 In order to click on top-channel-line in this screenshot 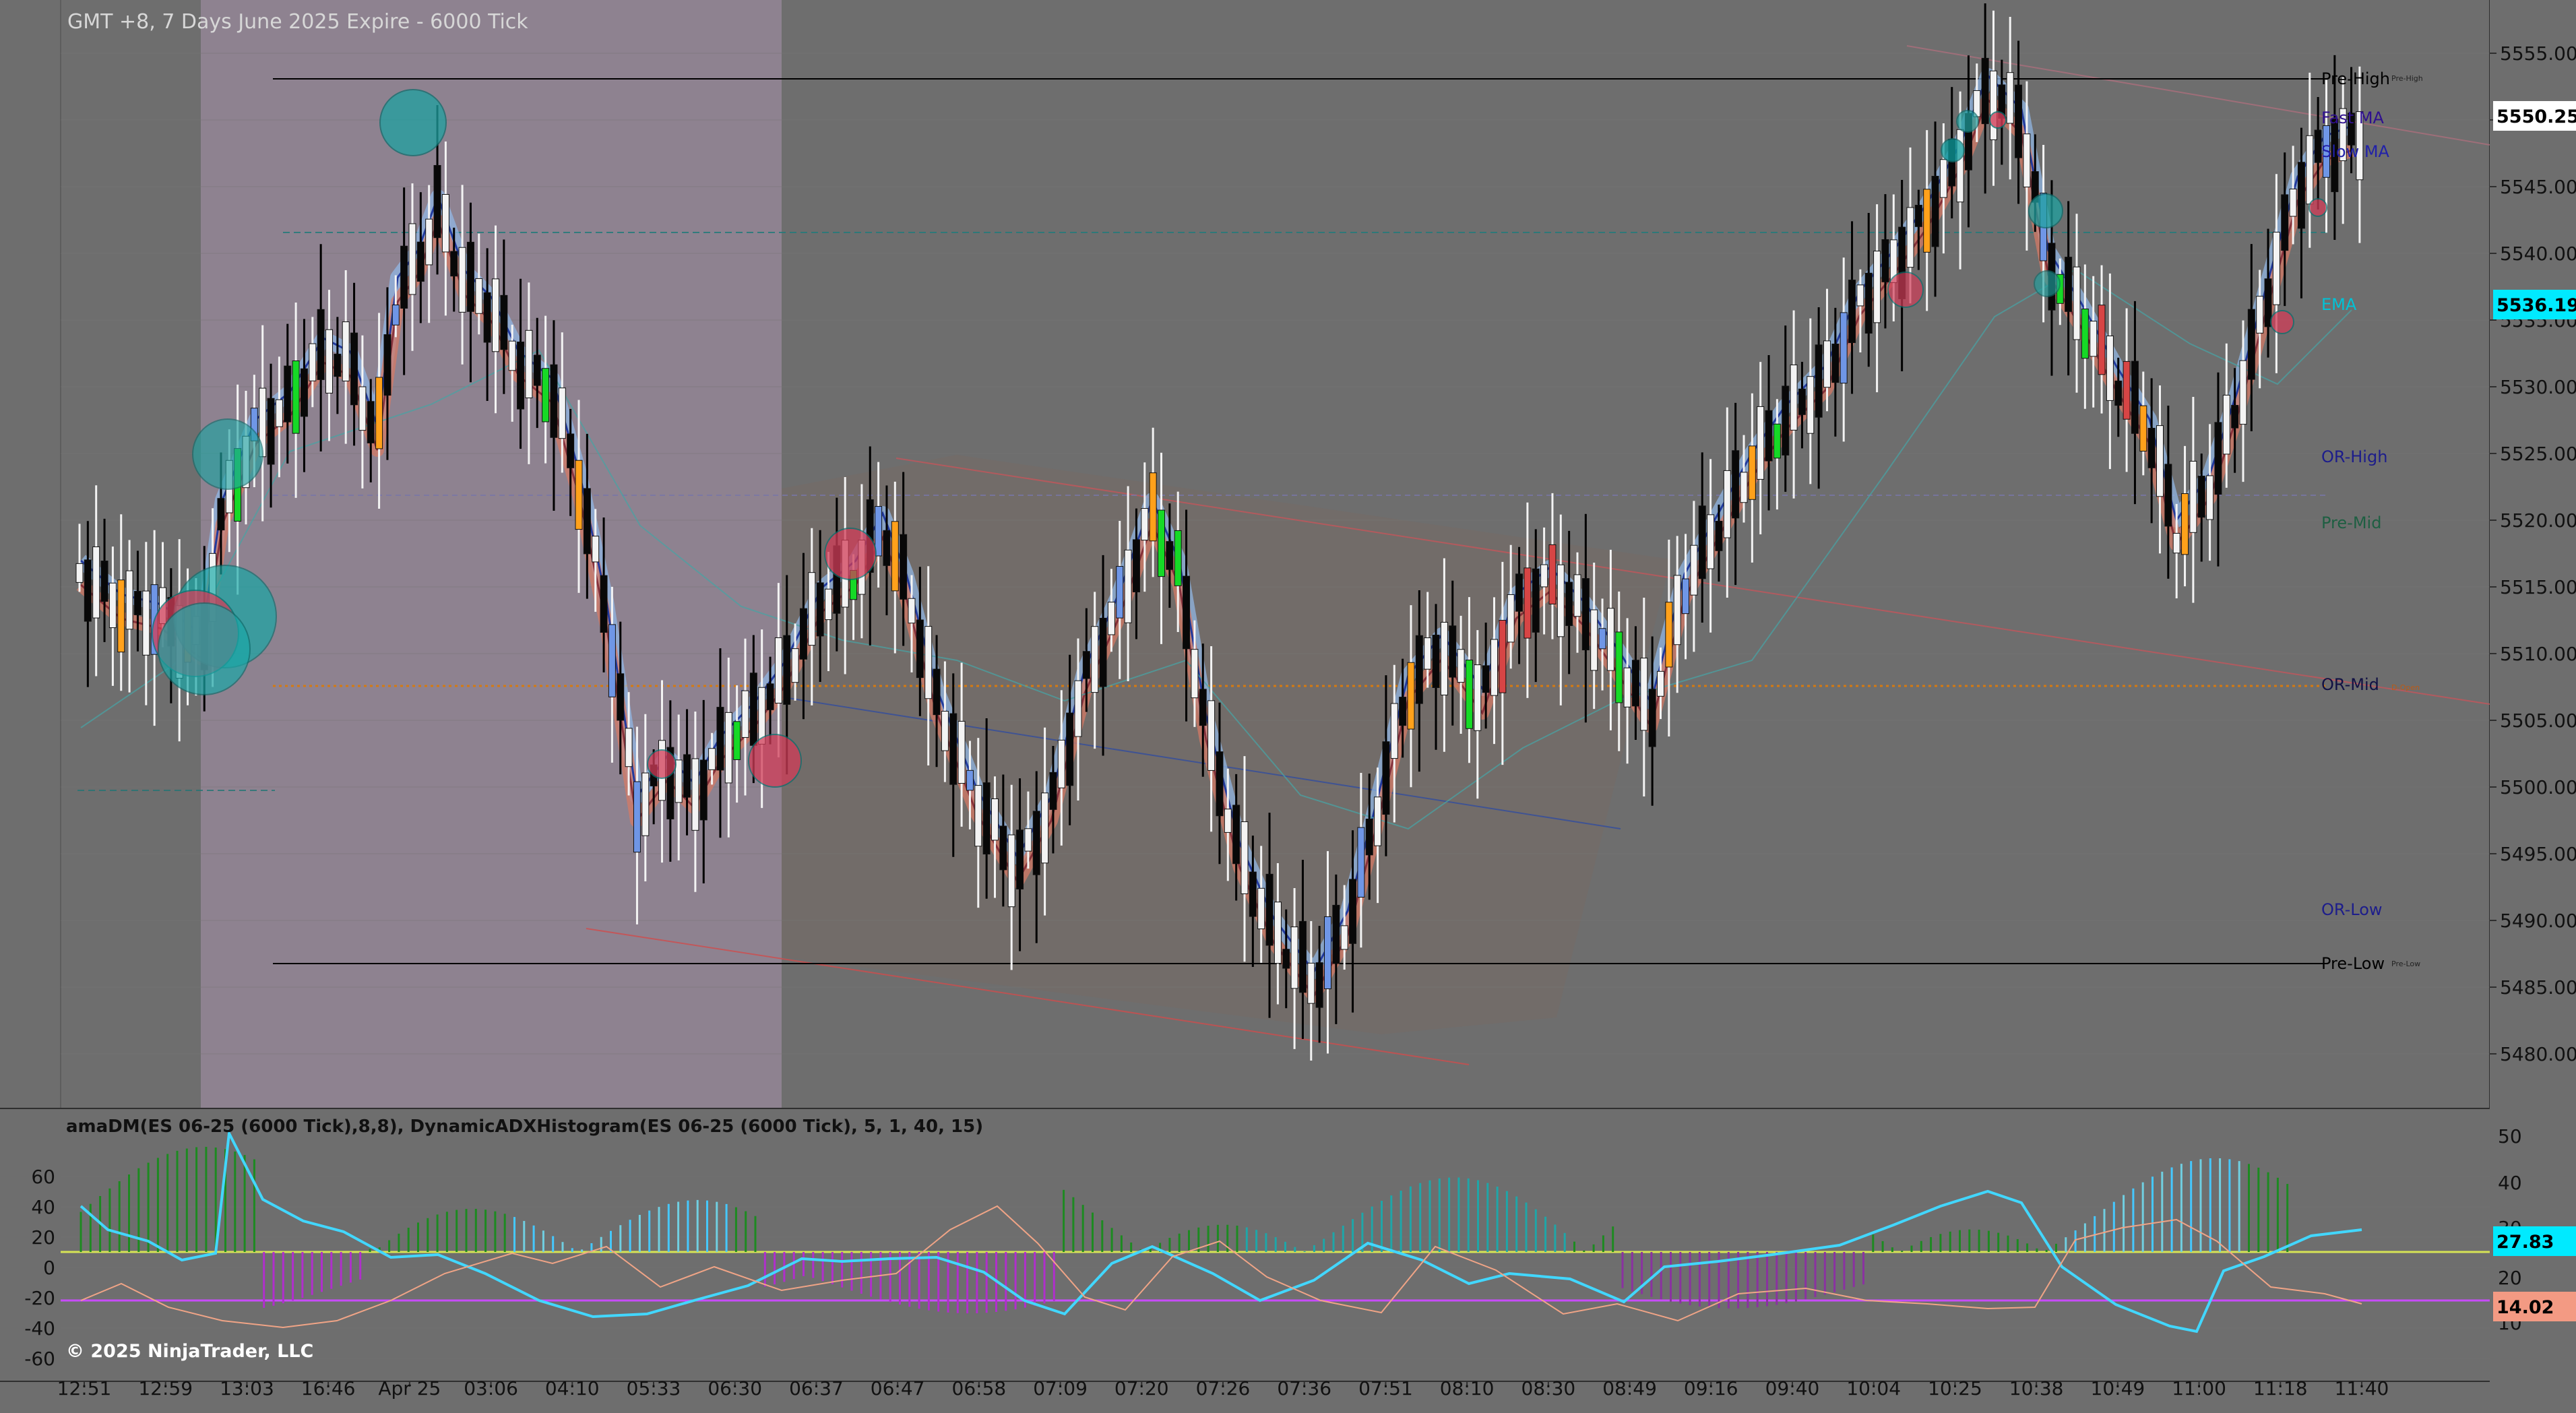, I will do `click(2198, 95)`.